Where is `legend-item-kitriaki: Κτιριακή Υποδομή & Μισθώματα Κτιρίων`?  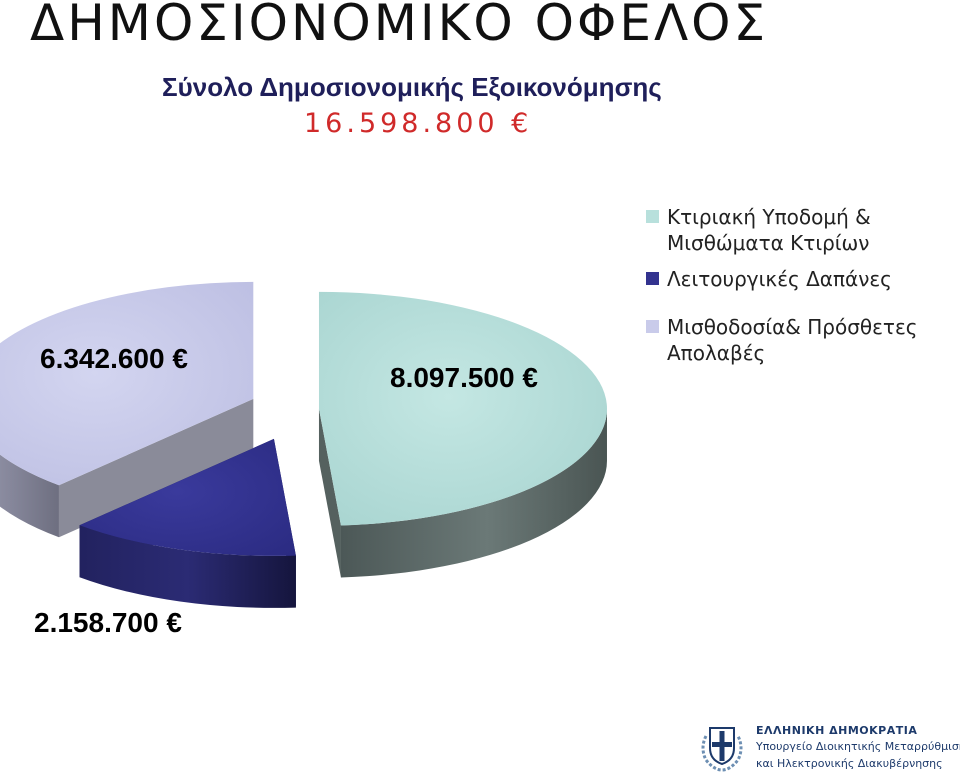 legend-item-kitriaki: Κτιριακή Υποδομή & Μισθώματα Κτιρίων is located at coordinates (796, 230).